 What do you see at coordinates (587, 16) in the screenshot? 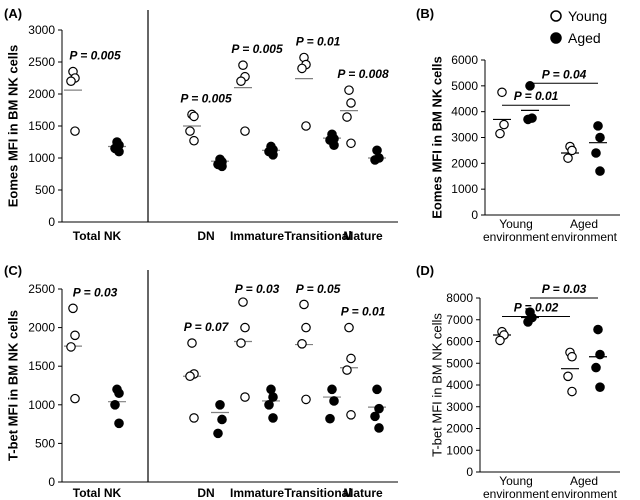
I see `legend-young-label: Young` at bounding box center [587, 16].